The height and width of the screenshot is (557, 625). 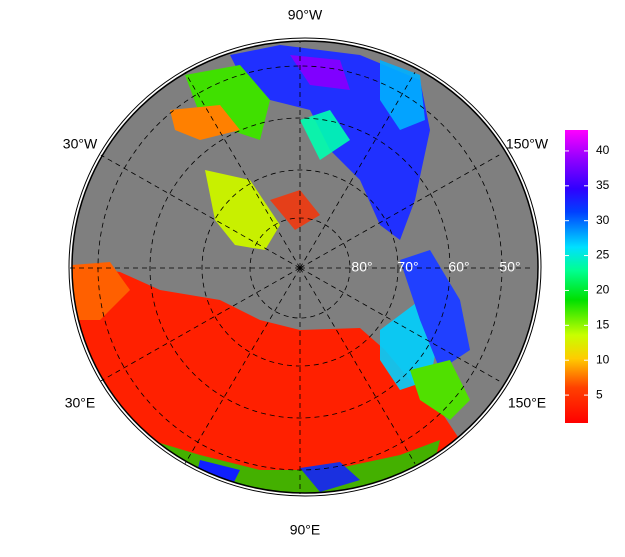 I want to click on longitude-label: 150°E, so click(x=527, y=403).